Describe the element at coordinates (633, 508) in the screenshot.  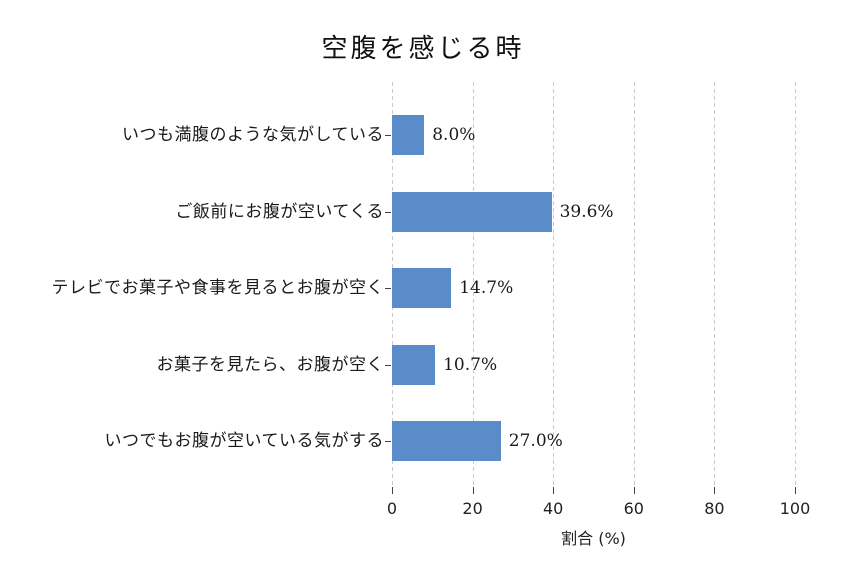
I see `x-tick-label: 60` at that location.